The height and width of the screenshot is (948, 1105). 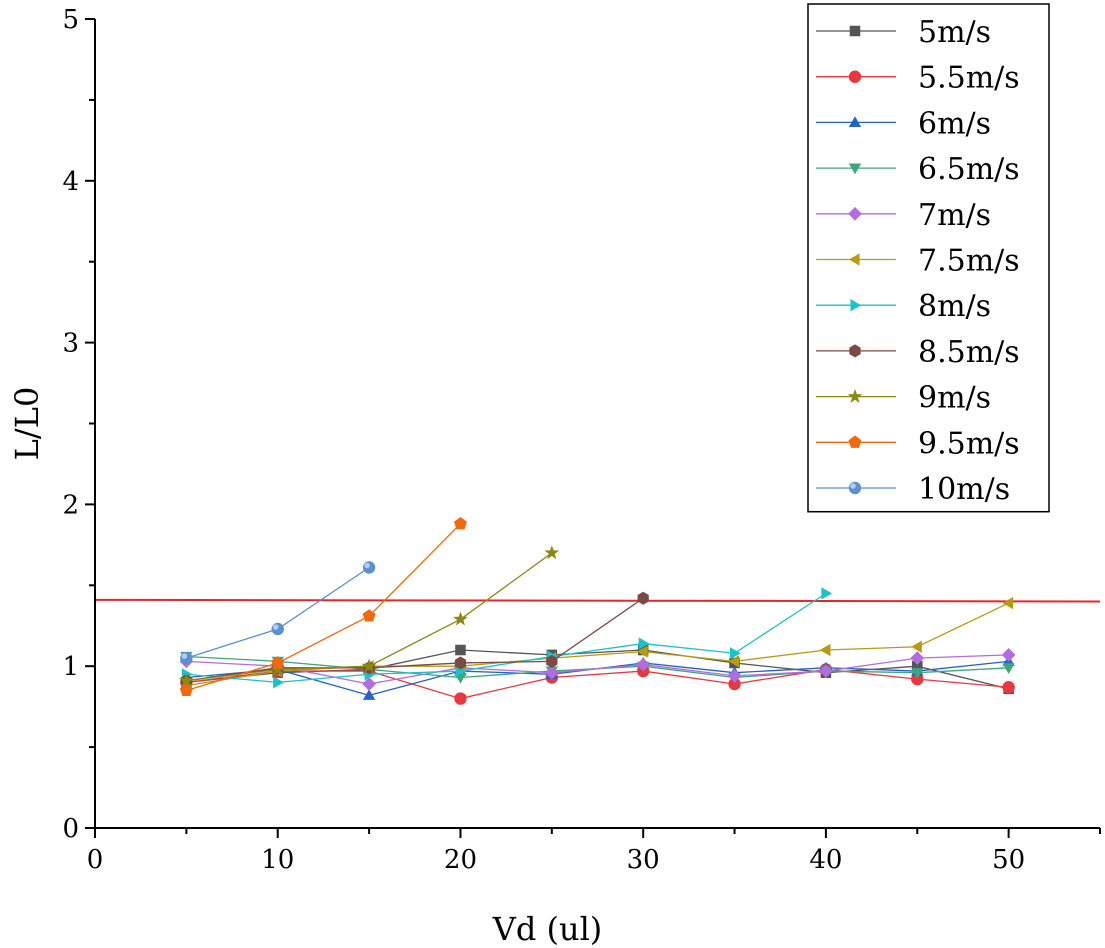 What do you see at coordinates (70, 505) in the screenshot?
I see `y-tick-label: 2` at bounding box center [70, 505].